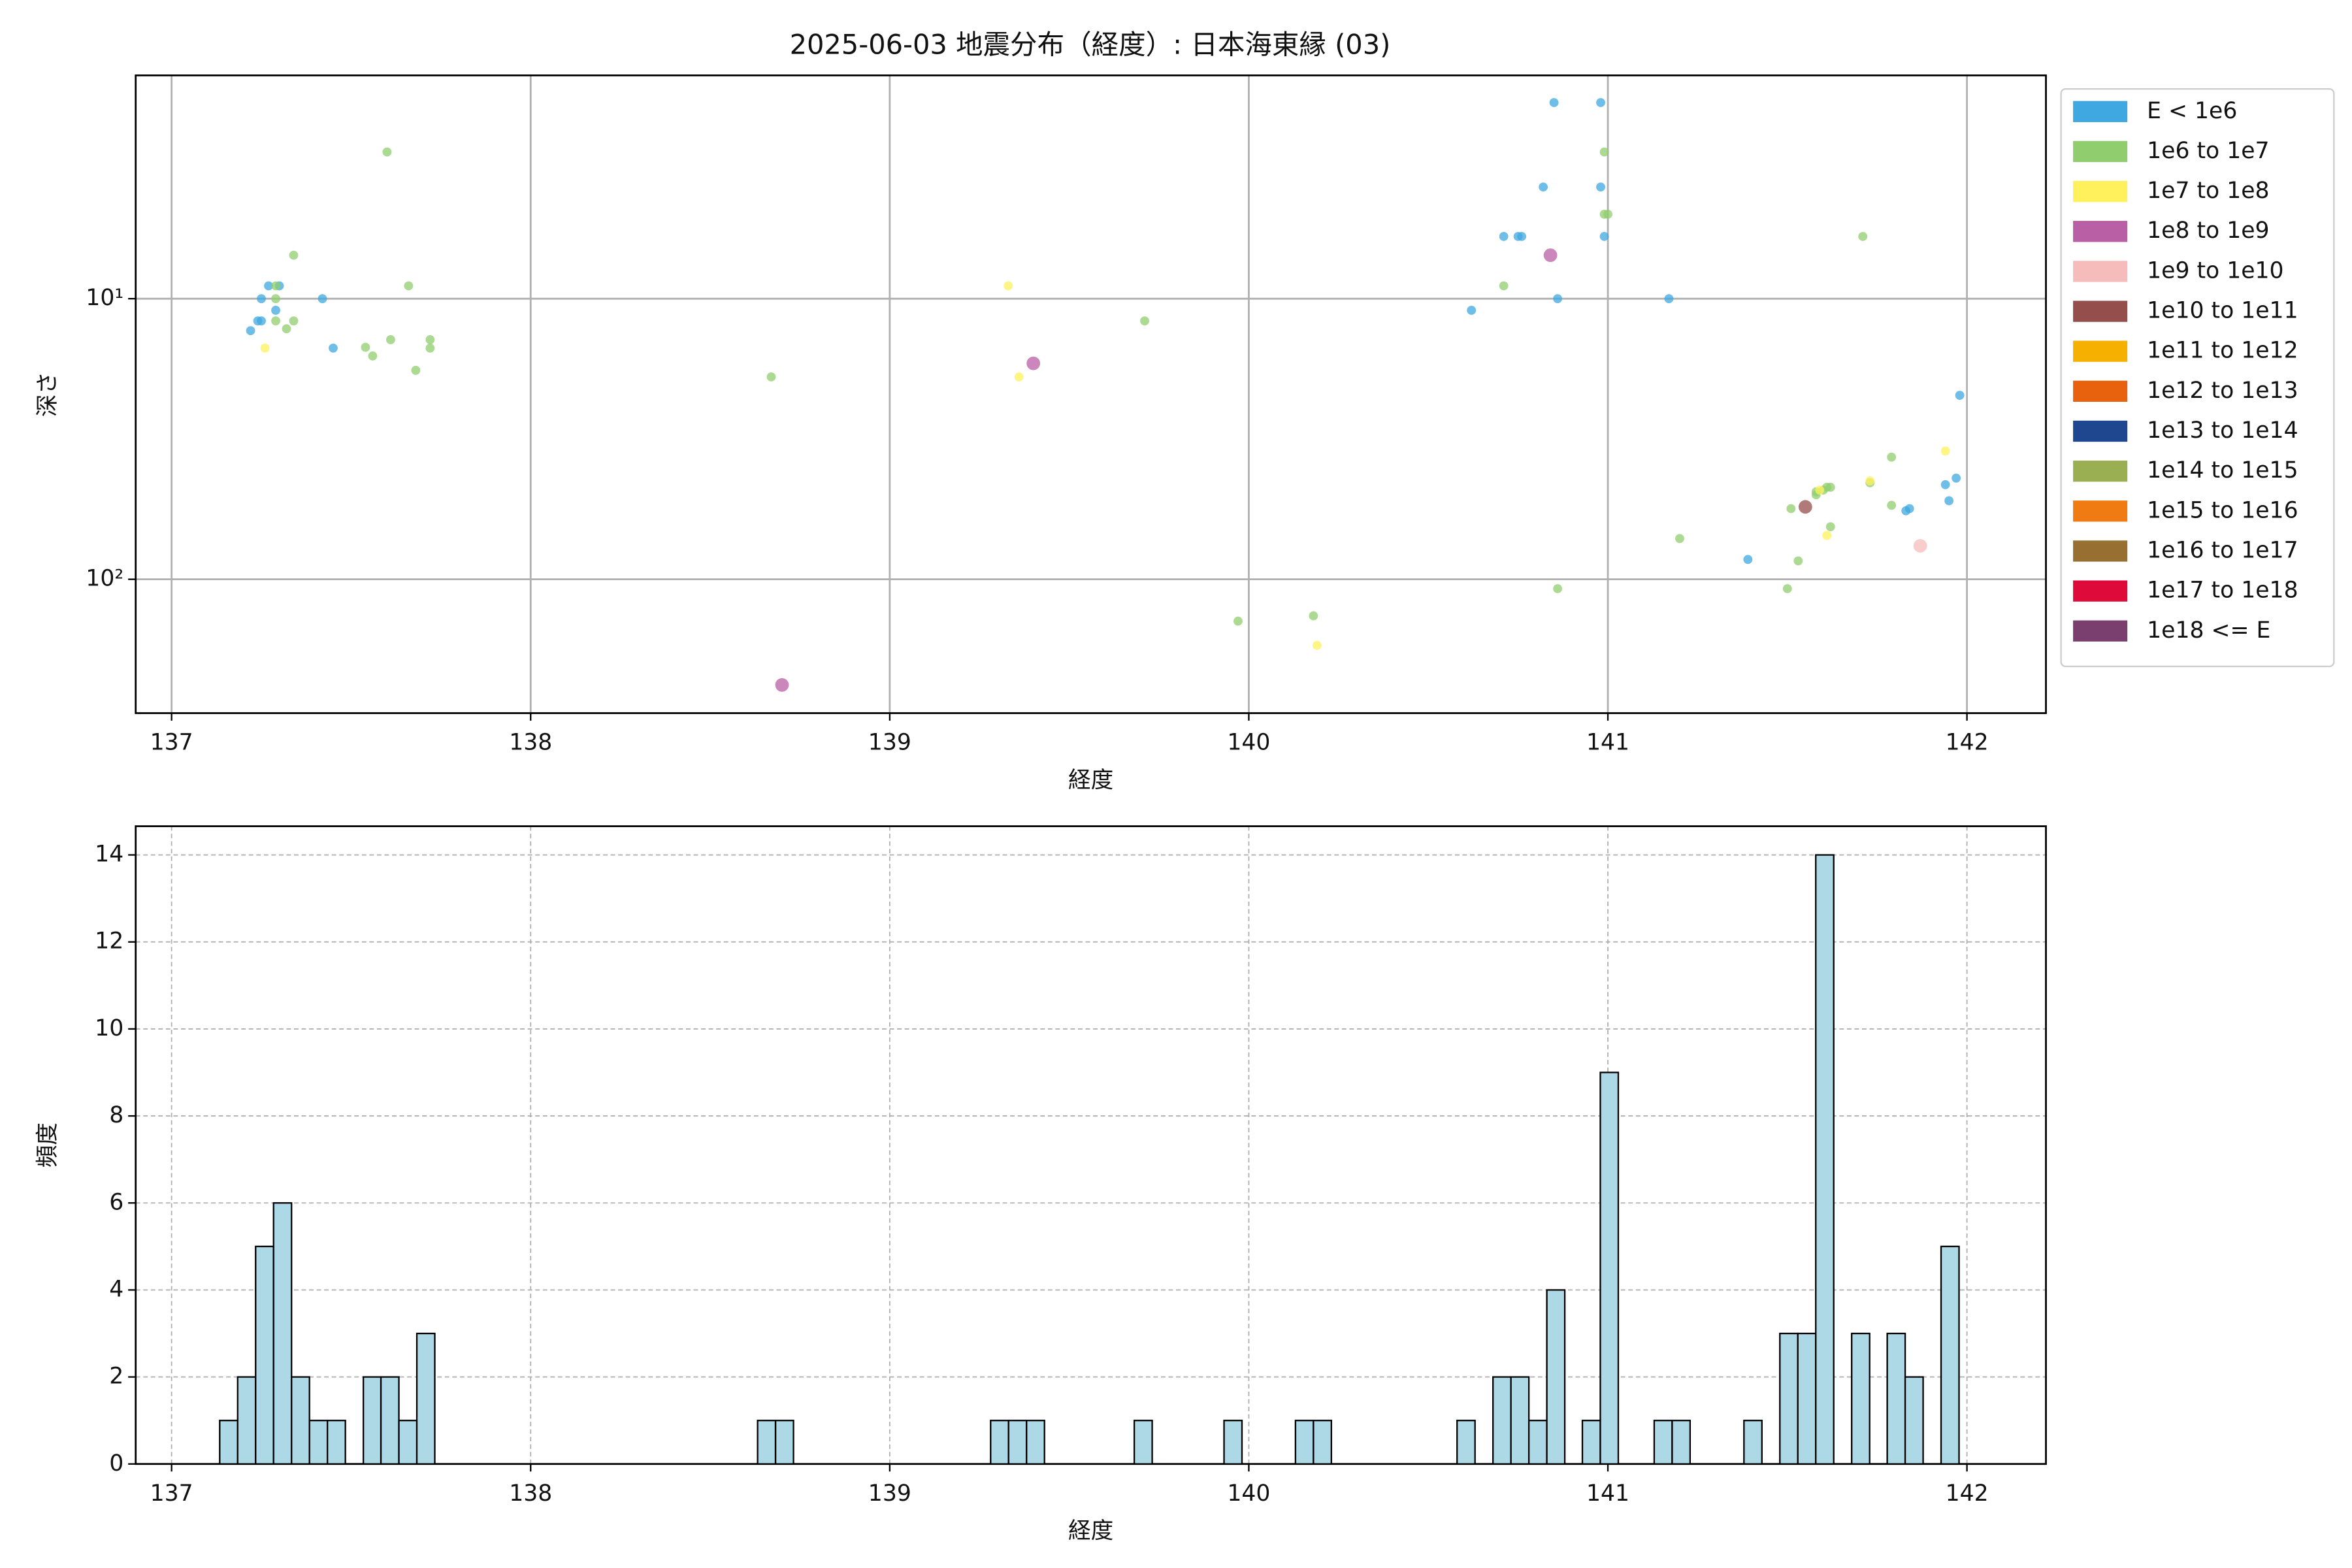 This screenshot has width=2352, height=1568. I want to click on legend-label: 1e16 to 1e17, so click(2222, 550).